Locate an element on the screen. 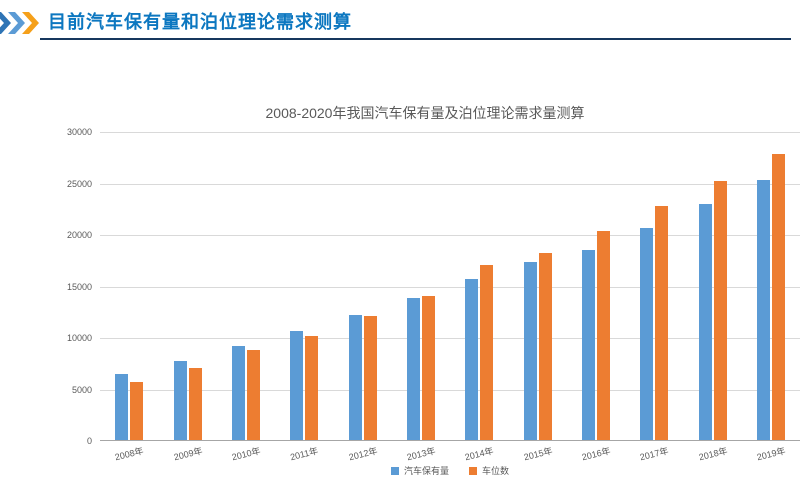 The width and height of the screenshot is (803, 484). bar-车位数-2019年 is located at coordinates (778, 296).